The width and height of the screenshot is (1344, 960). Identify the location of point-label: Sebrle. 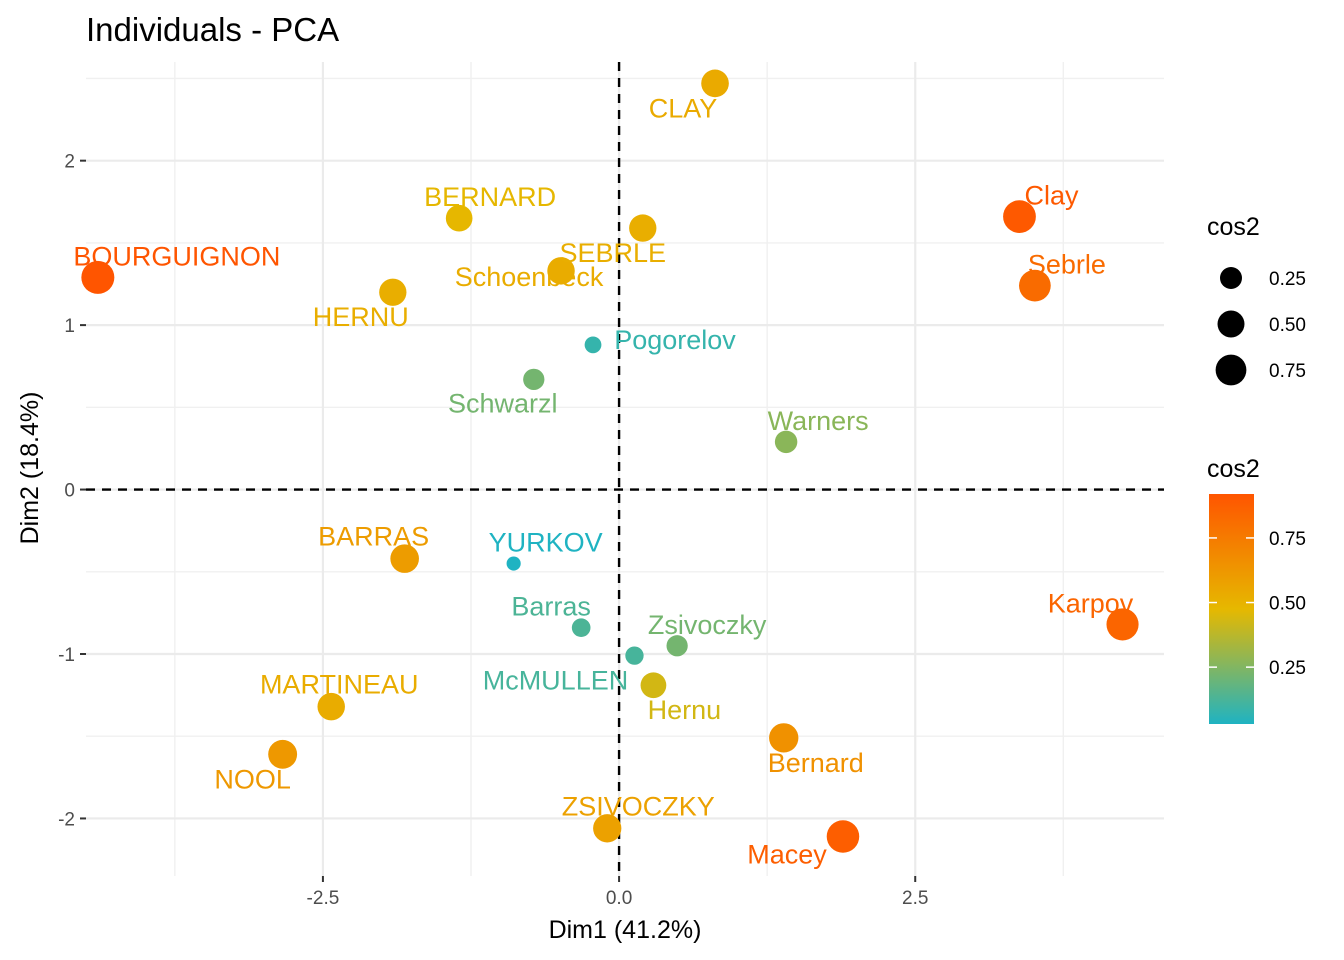
(1067, 265).